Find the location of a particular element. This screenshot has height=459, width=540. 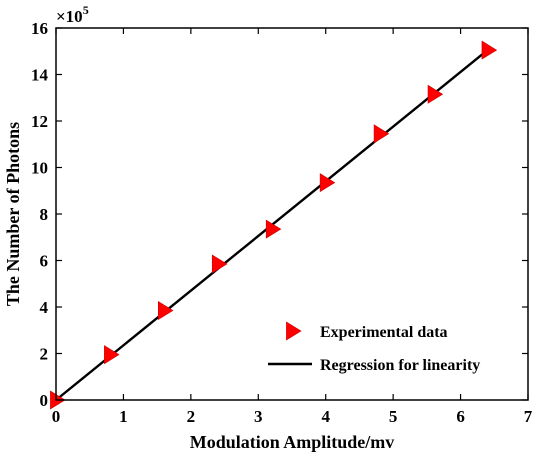

y-multiplier-exponent: 5 is located at coordinates (86, 10).